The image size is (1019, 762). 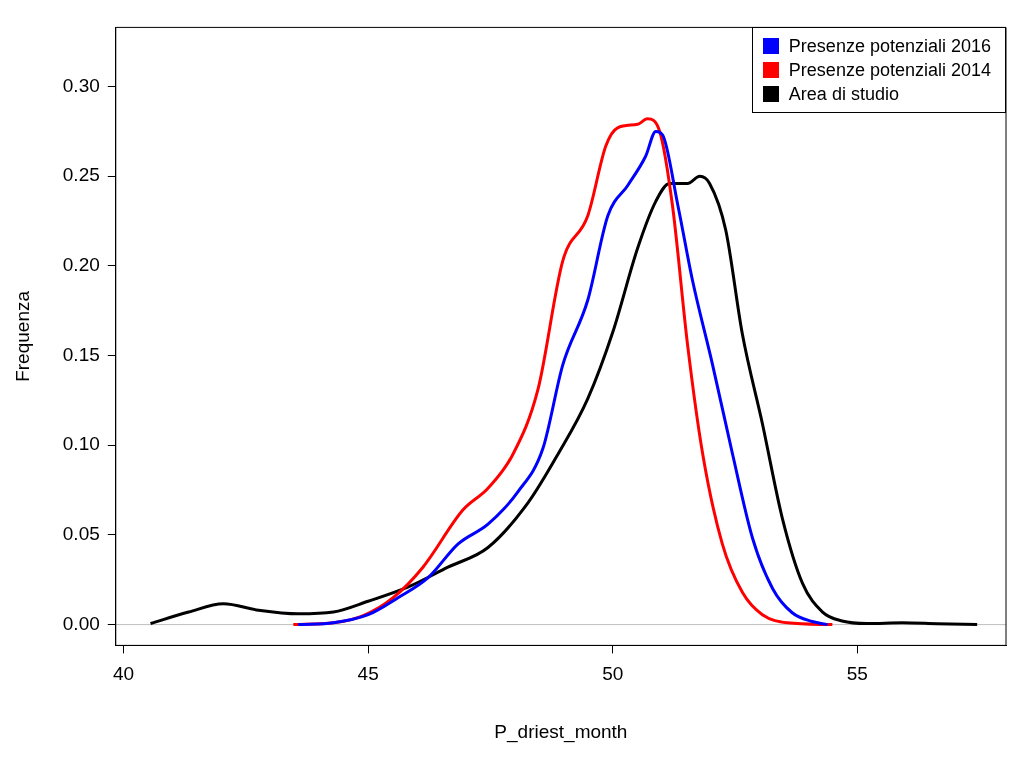 I want to click on y-tick-label: 0.10, so click(x=81, y=444).